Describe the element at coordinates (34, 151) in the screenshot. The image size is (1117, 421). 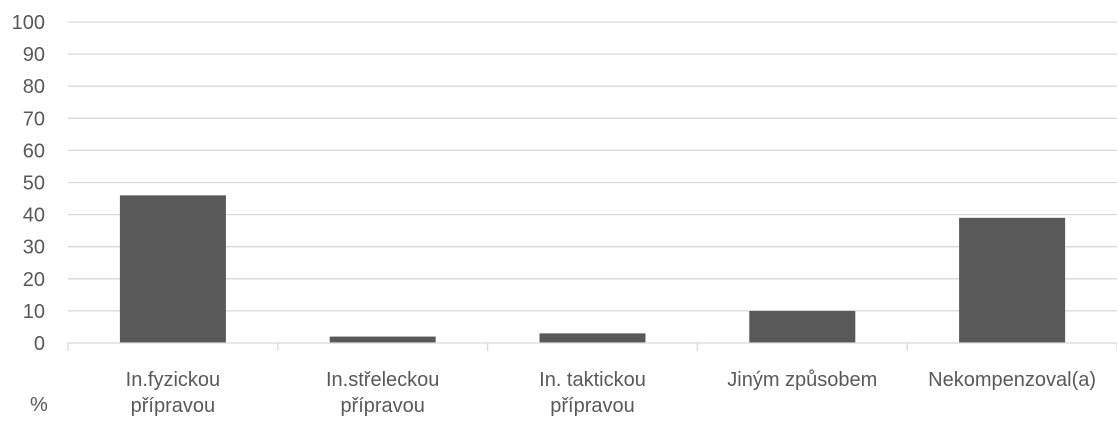
I see `y-tick-label: 60` at that location.